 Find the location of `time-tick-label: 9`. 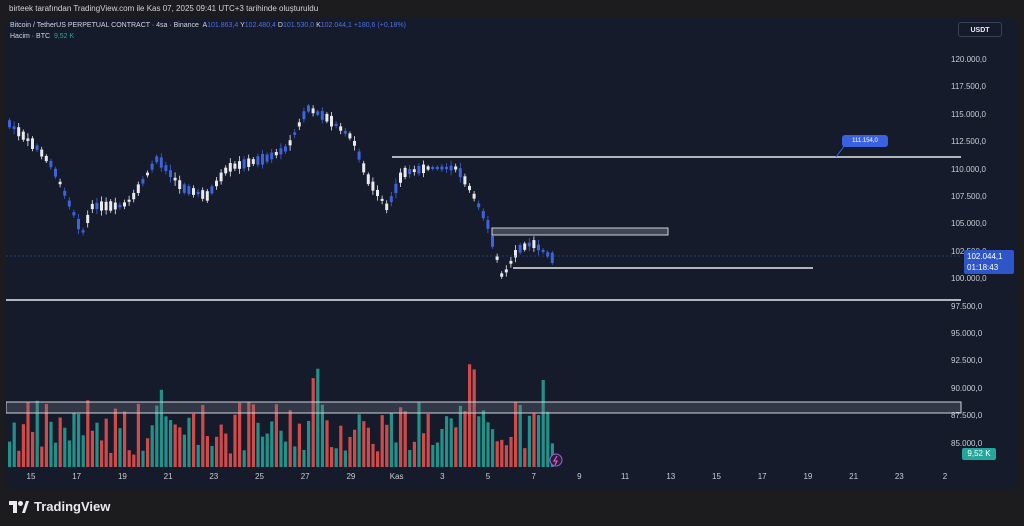

time-tick-label: 9 is located at coordinates (579, 476).